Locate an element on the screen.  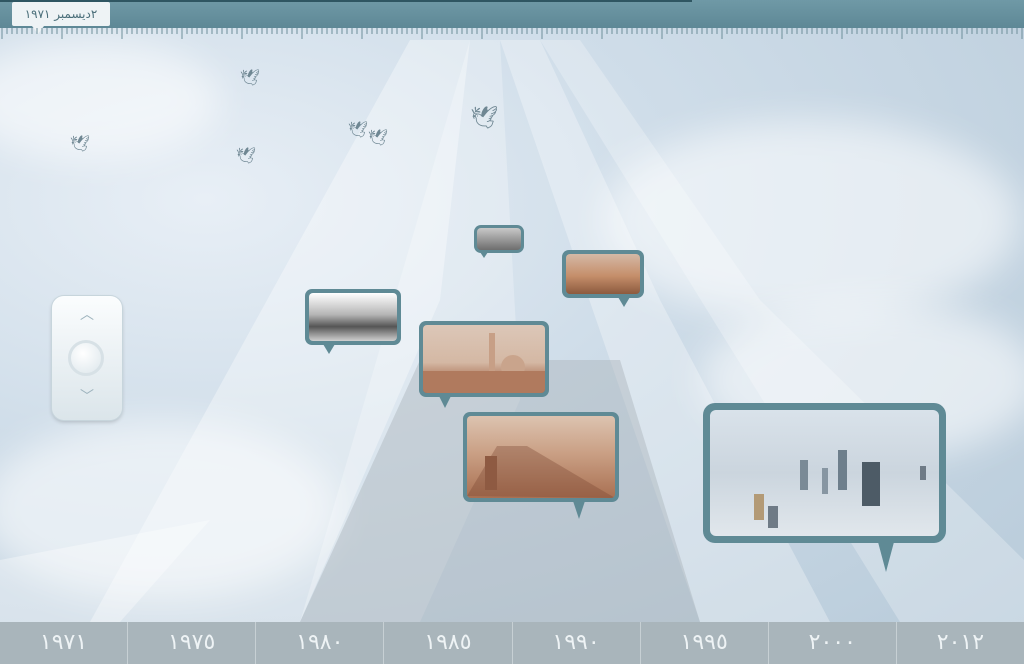
top-progress-bar is located at coordinates (512, 14).